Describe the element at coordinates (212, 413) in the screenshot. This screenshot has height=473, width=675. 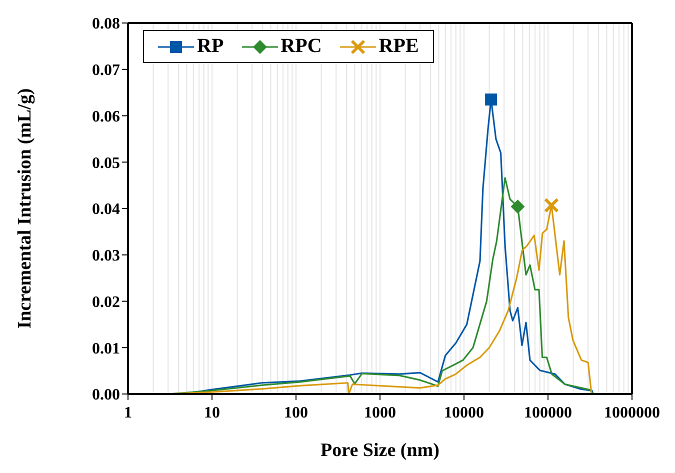
I see `x-tick-label: 10` at that location.